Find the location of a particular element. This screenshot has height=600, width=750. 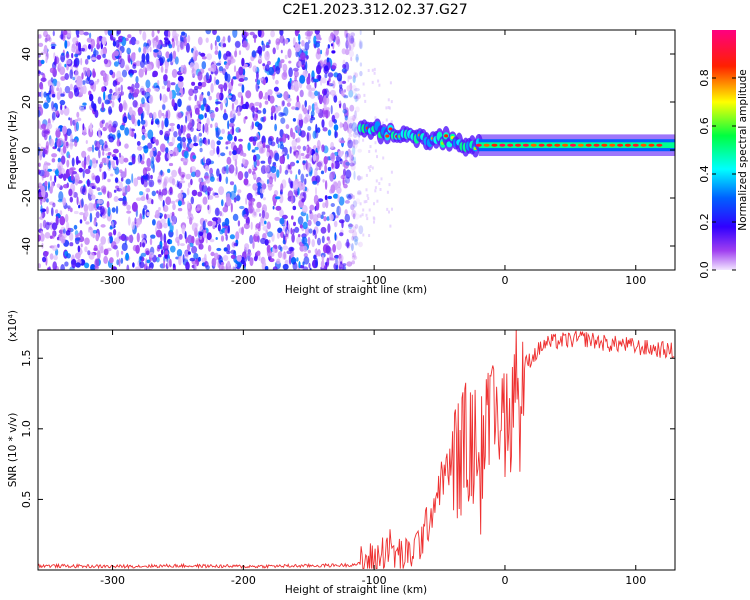

colorbar-tick-label: 0.6 is located at coordinates (704, 126).